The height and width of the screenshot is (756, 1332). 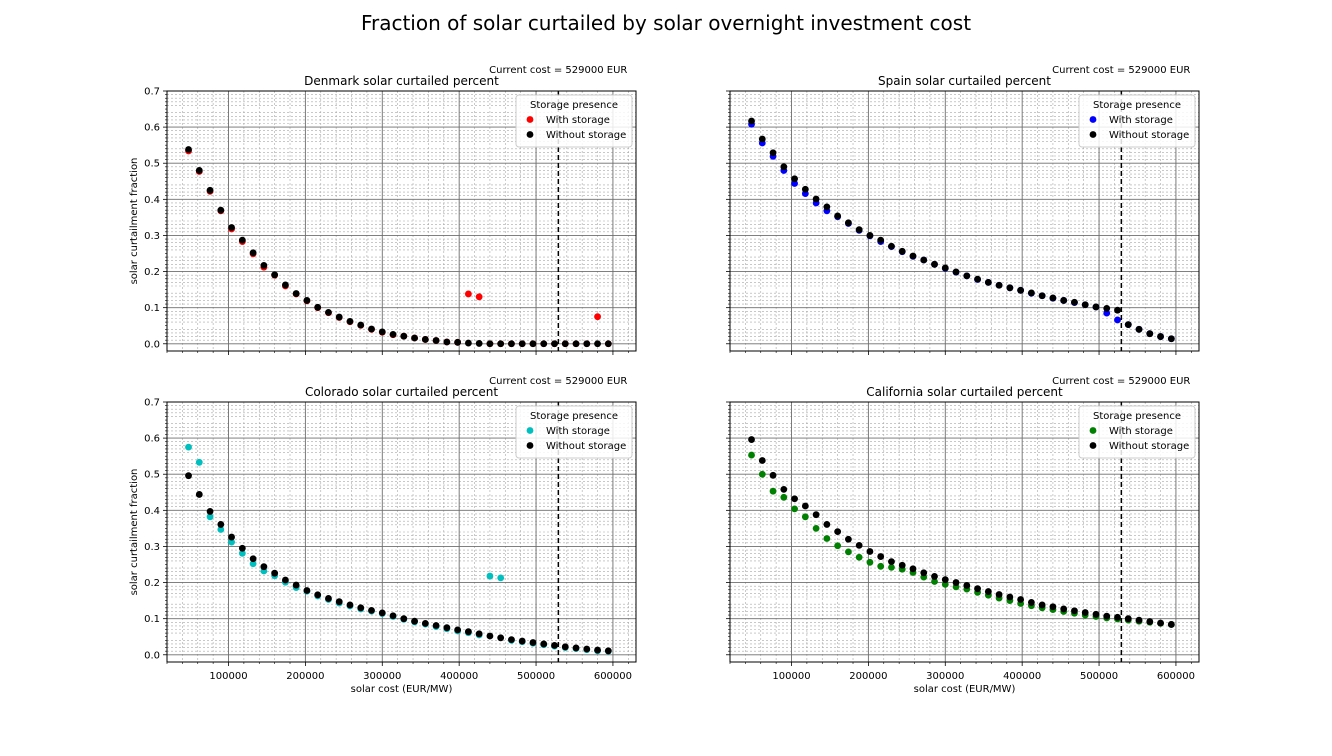 I want to click on legend-title: Storage presence, so click(x=574, y=105).